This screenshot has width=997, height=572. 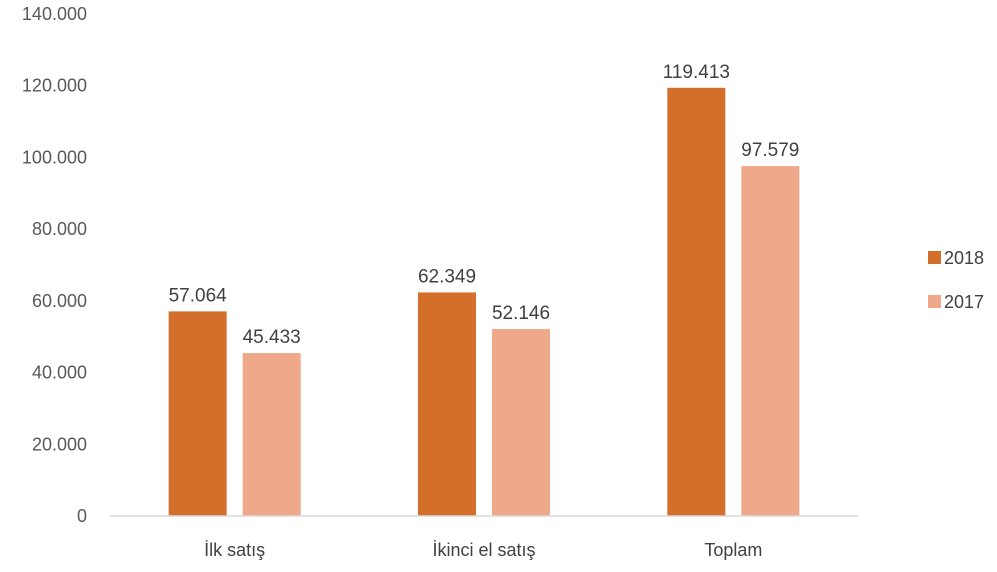 I want to click on data-label-2017-2: 97.579, so click(x=770, y=150).